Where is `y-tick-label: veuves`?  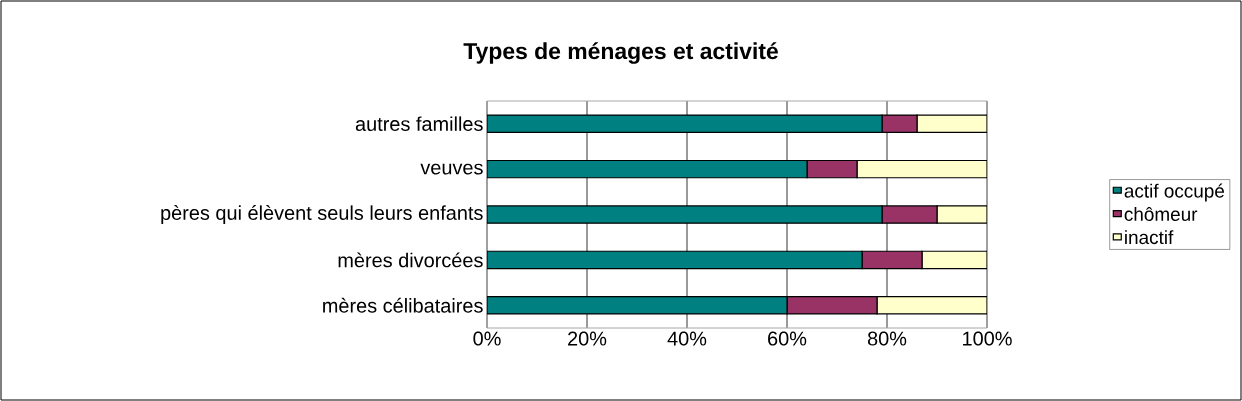
y-tick-label: veuves is located at coordinates (451, 169).